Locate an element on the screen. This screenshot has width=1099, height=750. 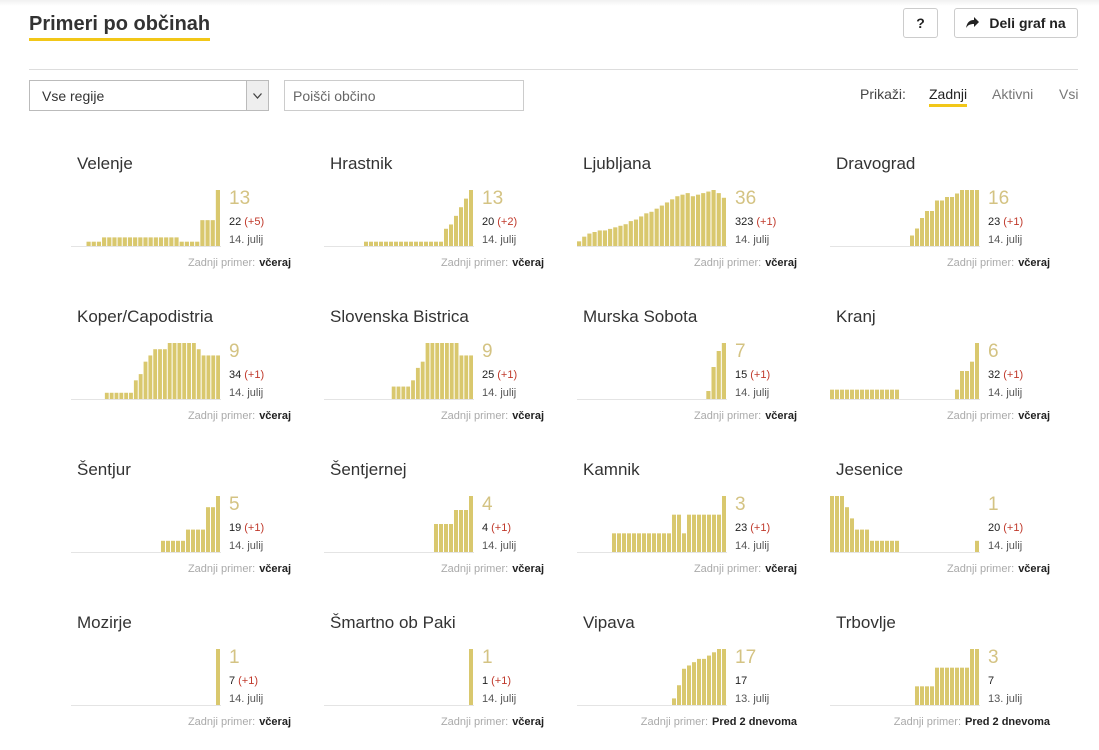
active-cases: 3 is located at coordinates (993, 657).